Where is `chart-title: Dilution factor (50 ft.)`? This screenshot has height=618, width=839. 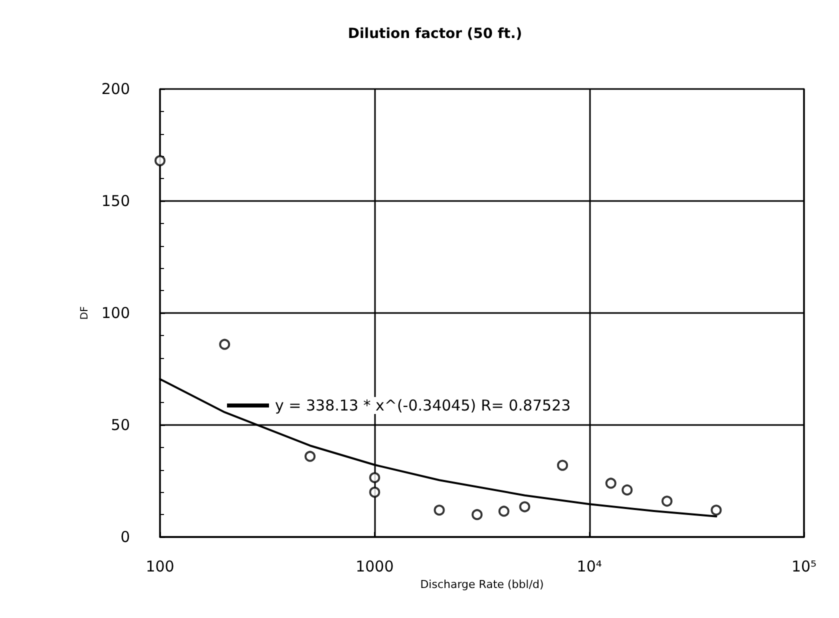 chart-title: Dilution factor (50 ft.) is located at coordinates (435, 34).